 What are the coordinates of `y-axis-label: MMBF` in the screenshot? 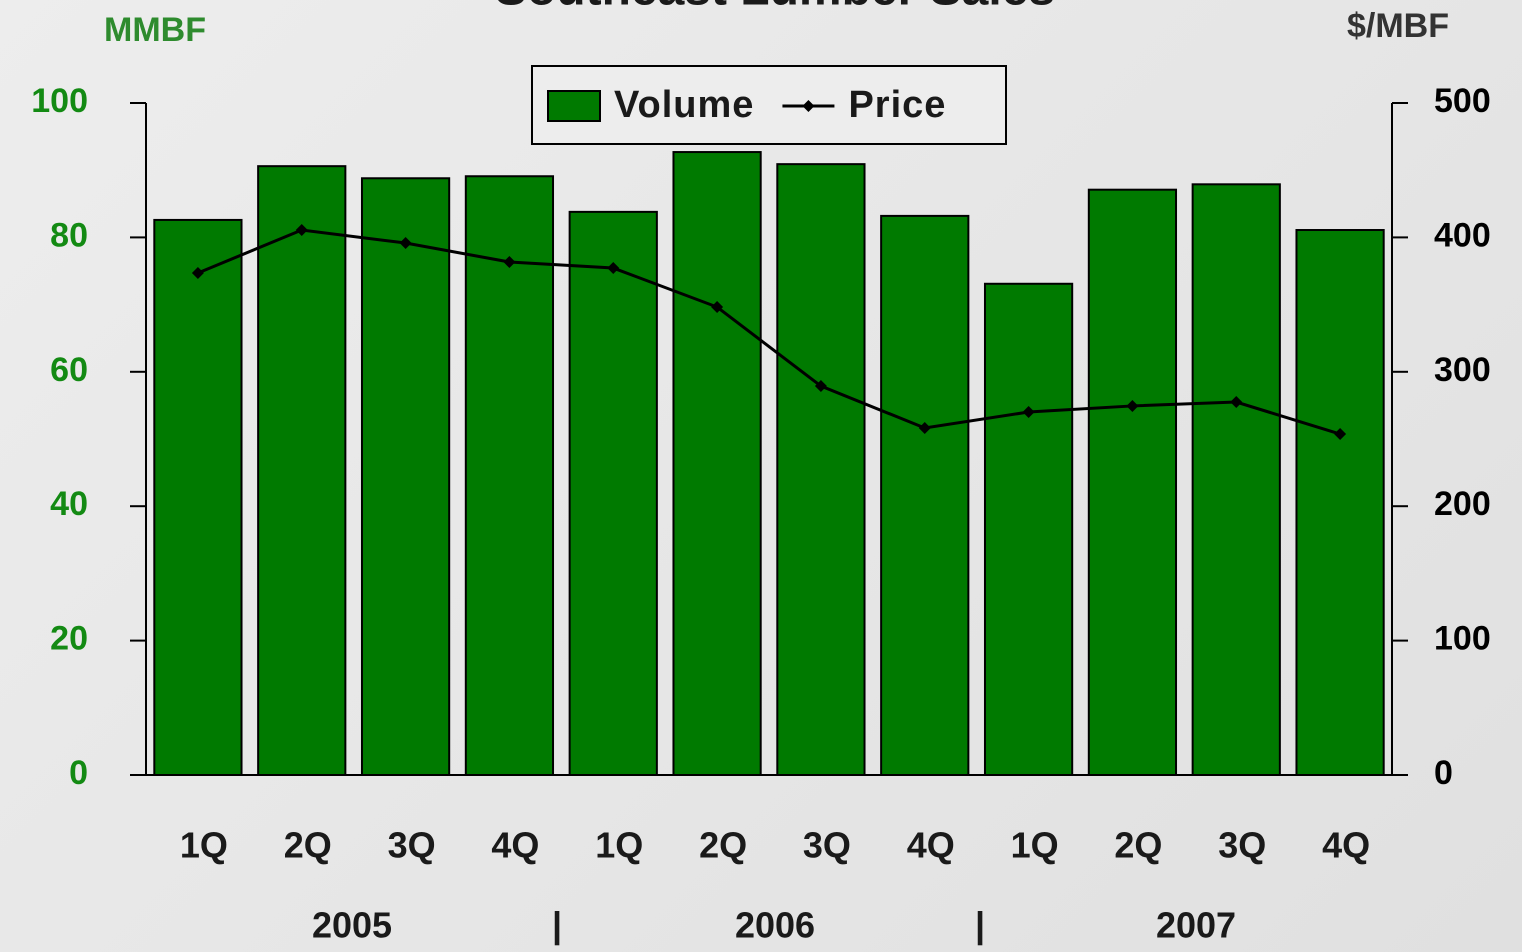 It's located at (155, 30).